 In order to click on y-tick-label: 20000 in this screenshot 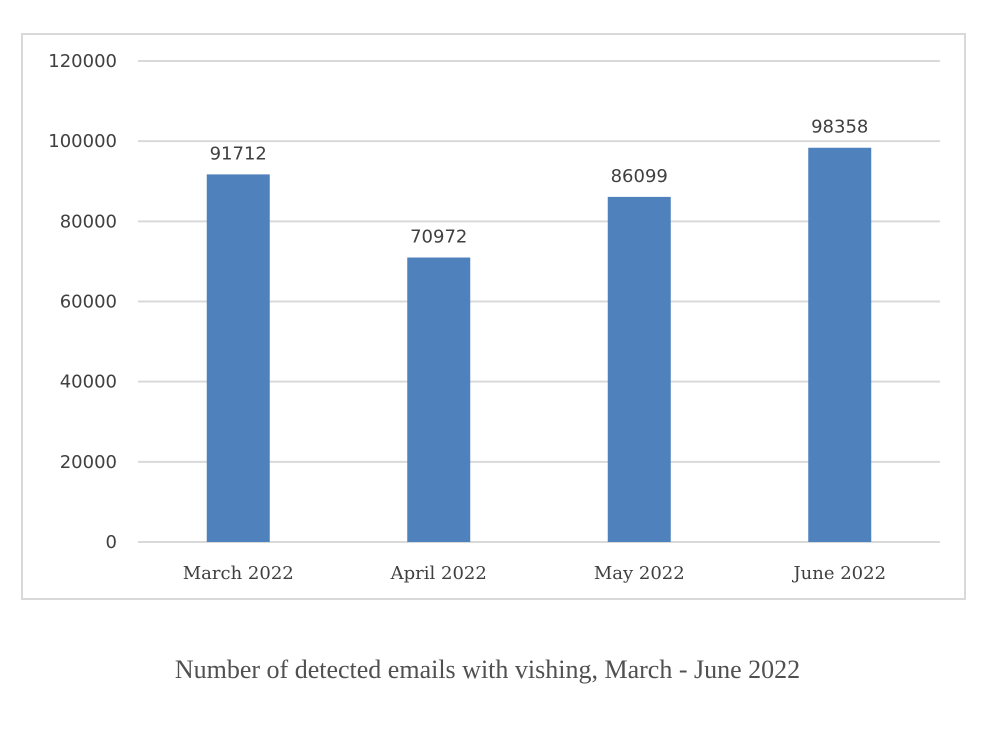, I will do `click(88, 462)`.